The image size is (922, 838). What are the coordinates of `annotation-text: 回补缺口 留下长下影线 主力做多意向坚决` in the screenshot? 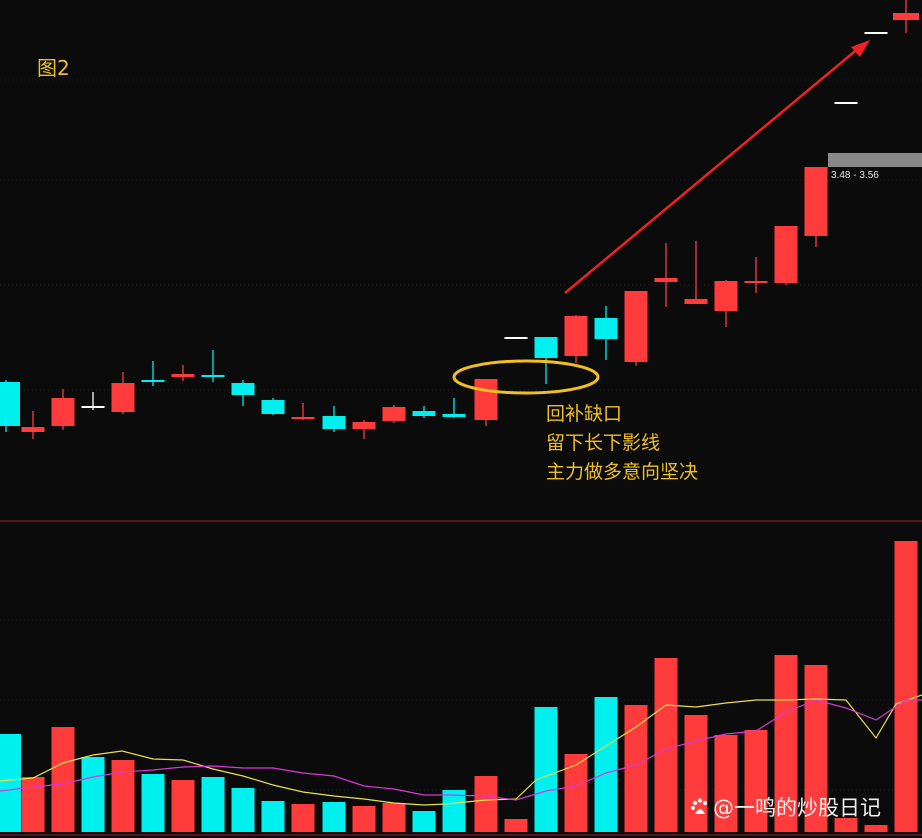 It's located at (622, 443).